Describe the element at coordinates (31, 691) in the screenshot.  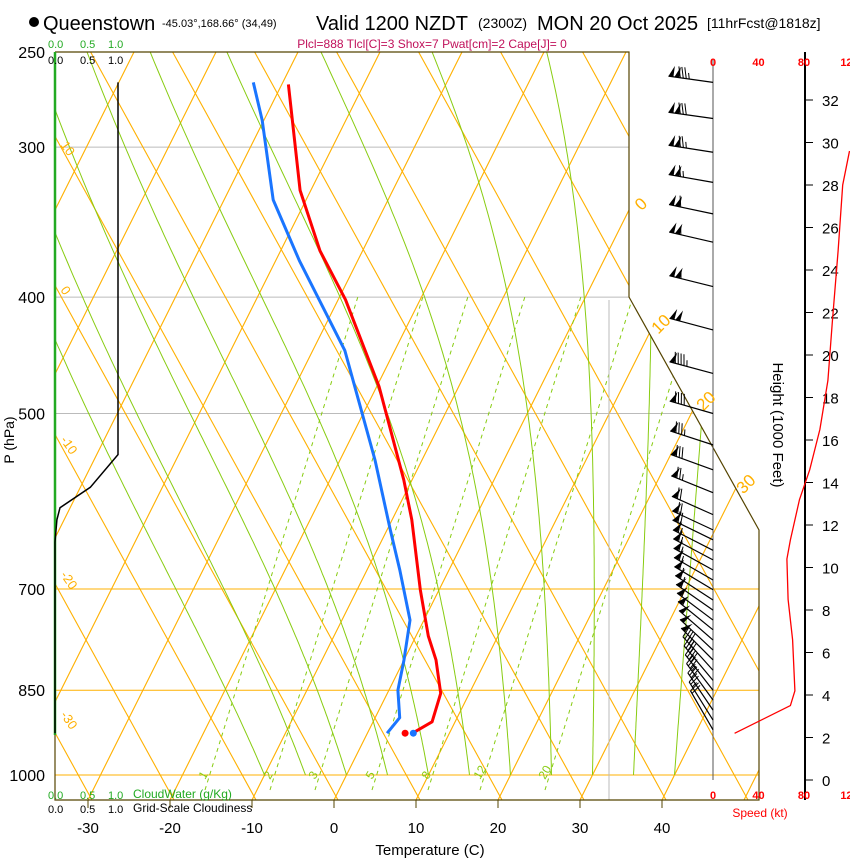
I see `pressure-tick-label: 850` at that location.